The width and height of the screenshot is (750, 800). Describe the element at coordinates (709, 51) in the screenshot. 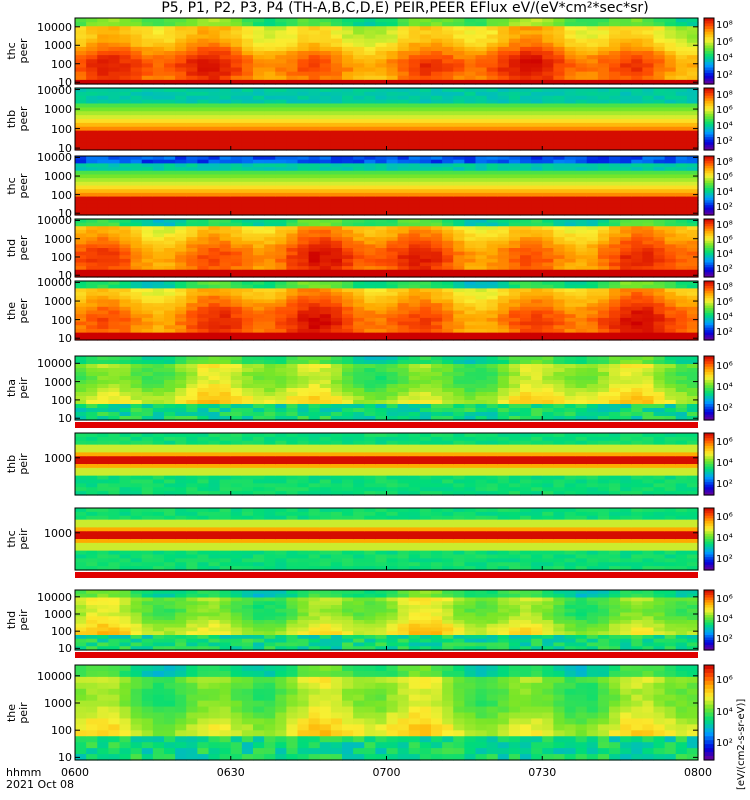

I see `colorbar-frame` at that location.